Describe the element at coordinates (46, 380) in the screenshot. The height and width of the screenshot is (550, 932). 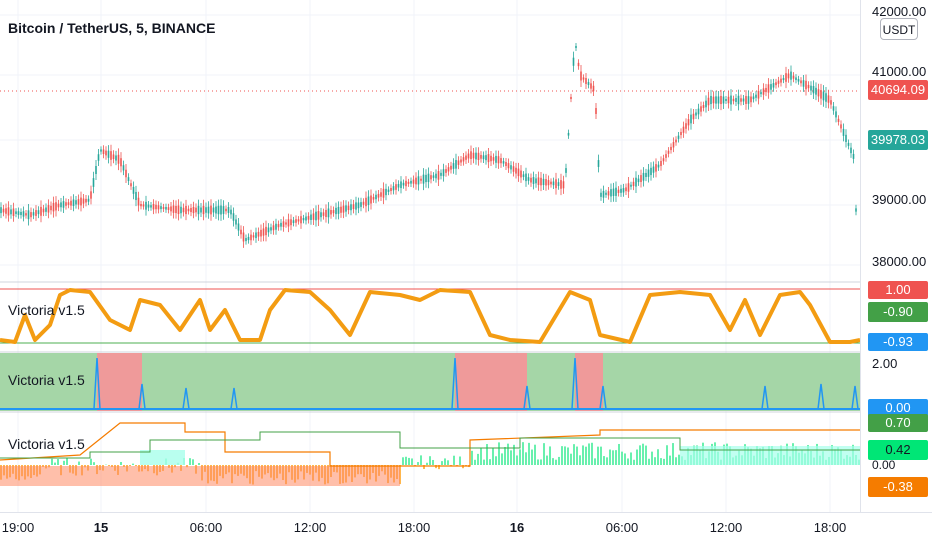
I see `indicator-label-2: Victoria v1.5` at that location.